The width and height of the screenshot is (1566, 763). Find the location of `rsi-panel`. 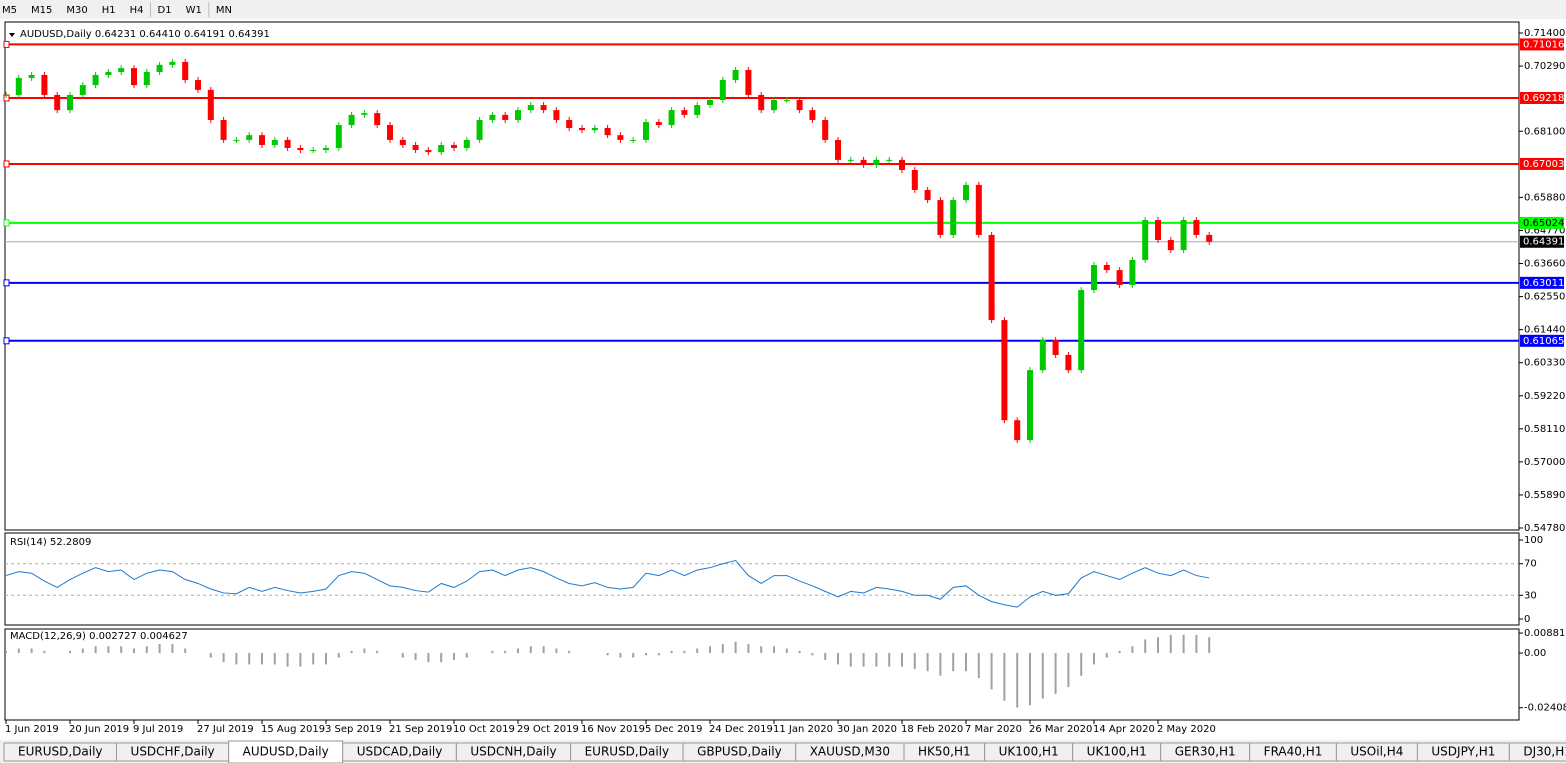

rsi-panel is located at coordinates (762, 579).